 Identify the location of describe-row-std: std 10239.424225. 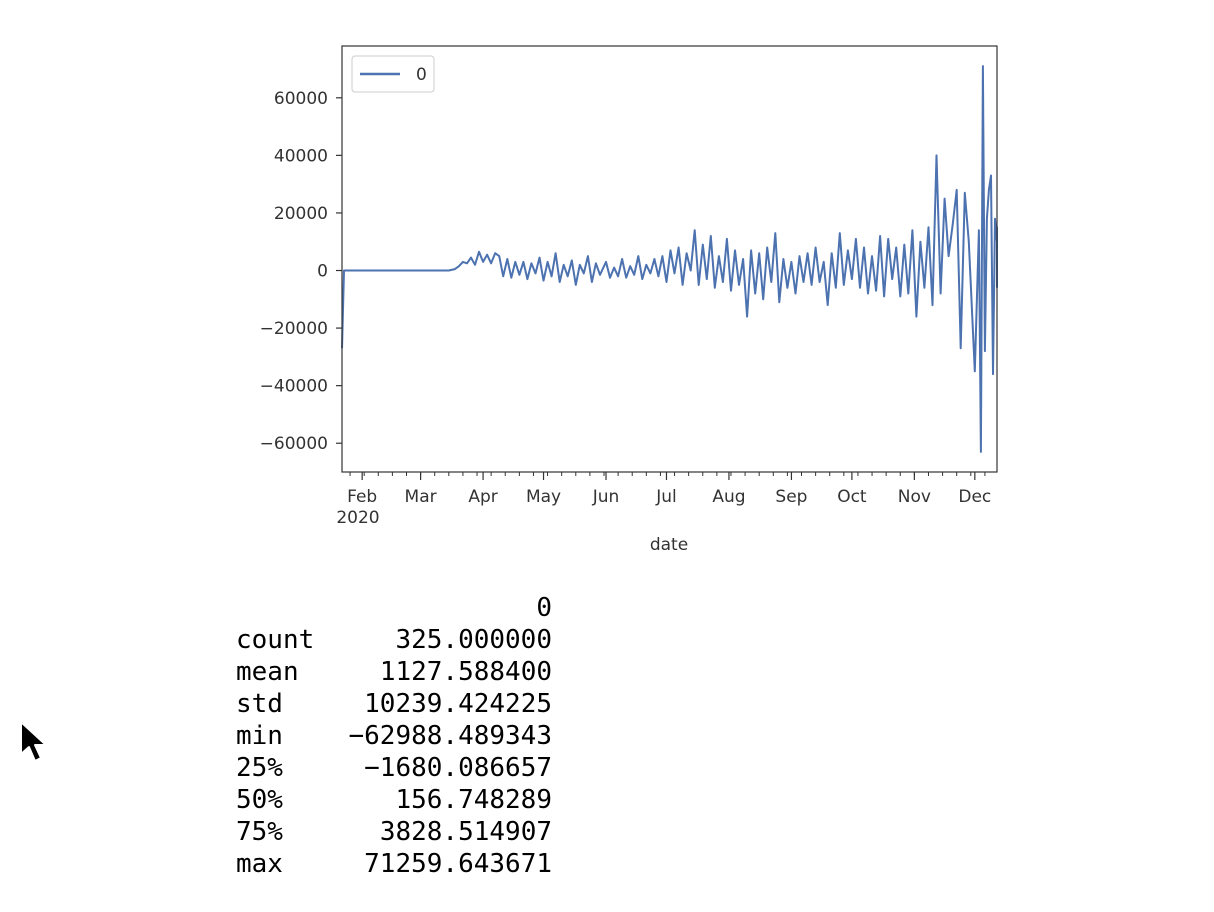
(394, 704).